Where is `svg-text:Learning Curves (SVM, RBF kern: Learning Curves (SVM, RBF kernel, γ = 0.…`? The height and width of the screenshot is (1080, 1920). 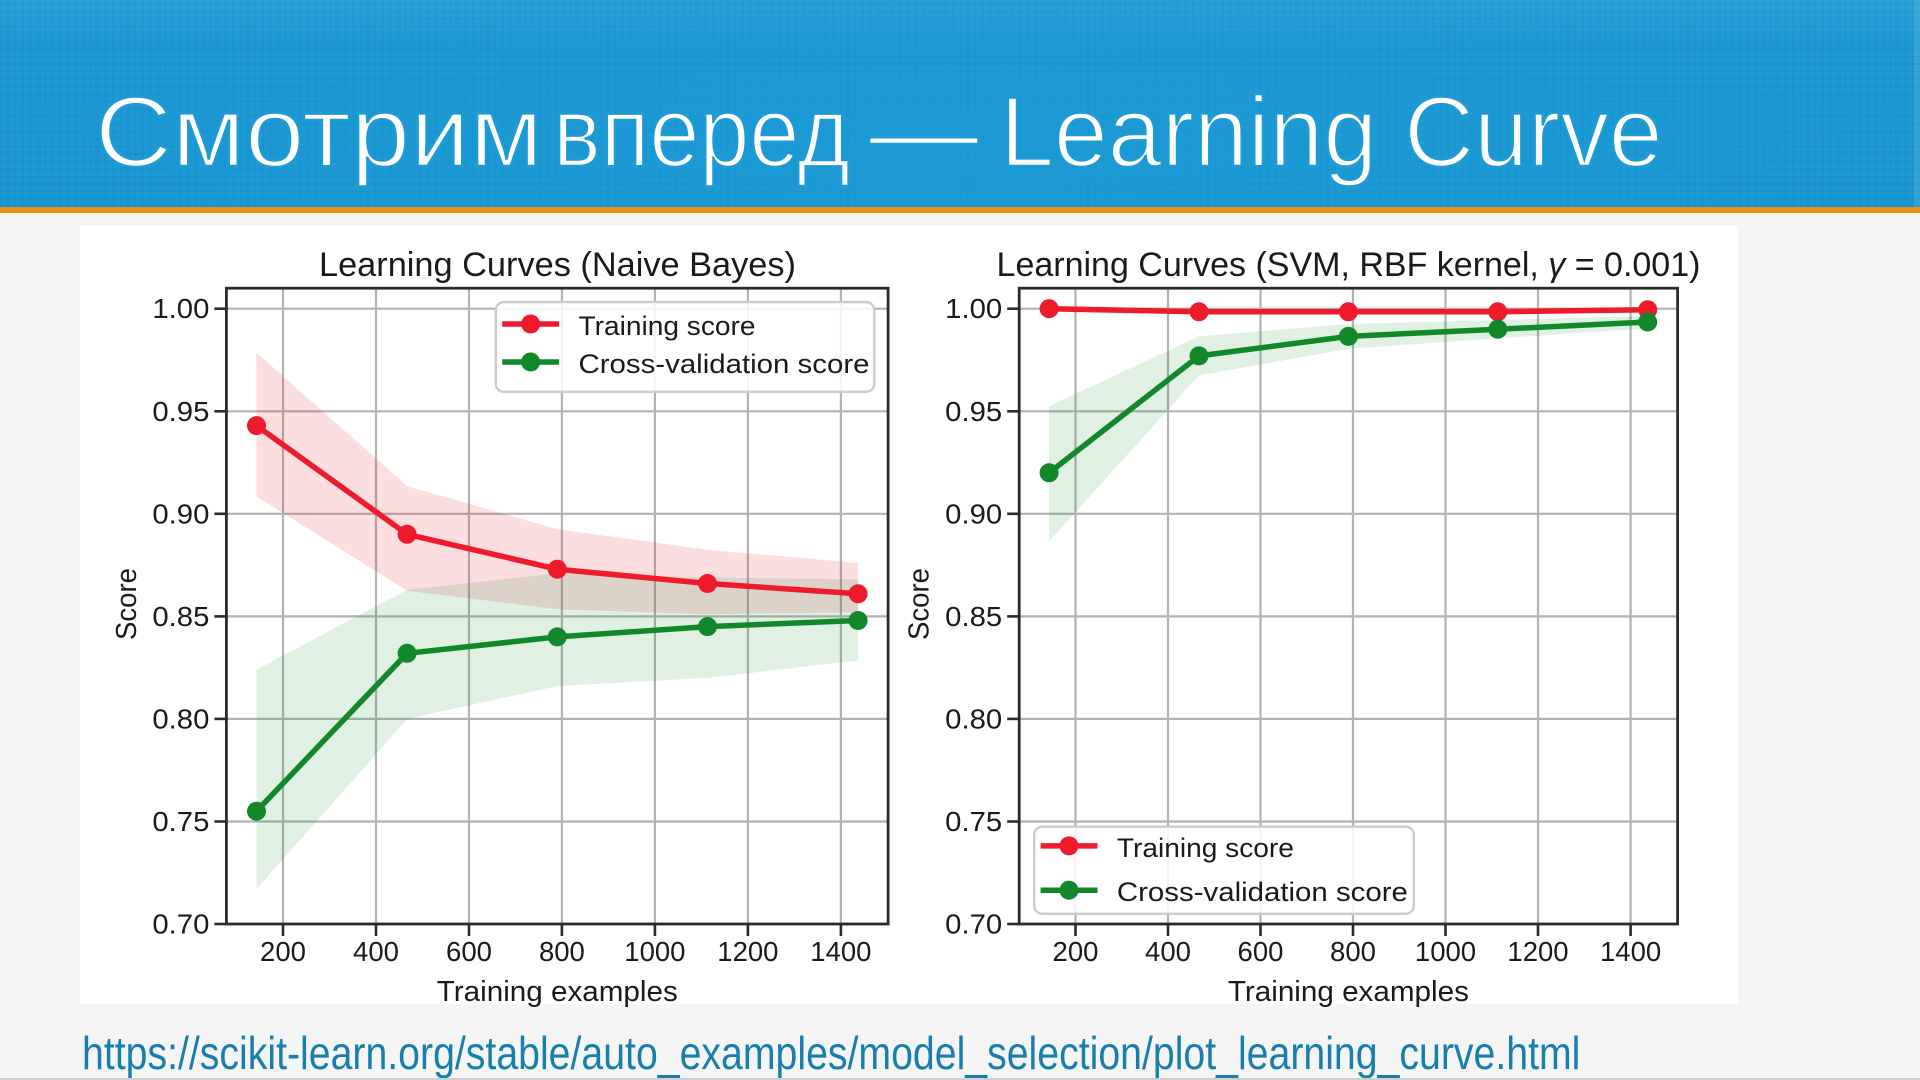 svg-text:Learning Curves (SVM, RBF kern: Learning Curves (SVM, RBF kernel, γ = 0.… is located at coordinates (1349, 265).